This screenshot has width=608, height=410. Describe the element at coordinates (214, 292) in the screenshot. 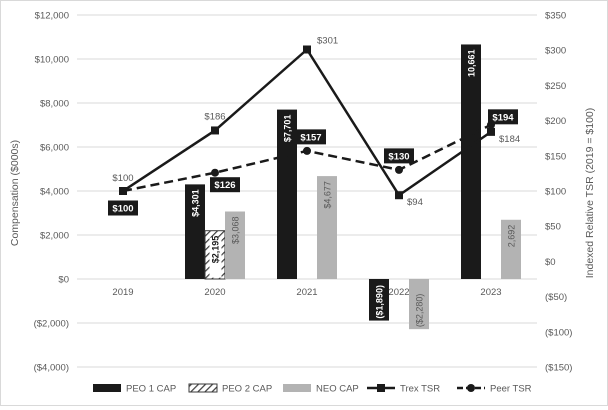

I see `category-label: 2020` at that location.